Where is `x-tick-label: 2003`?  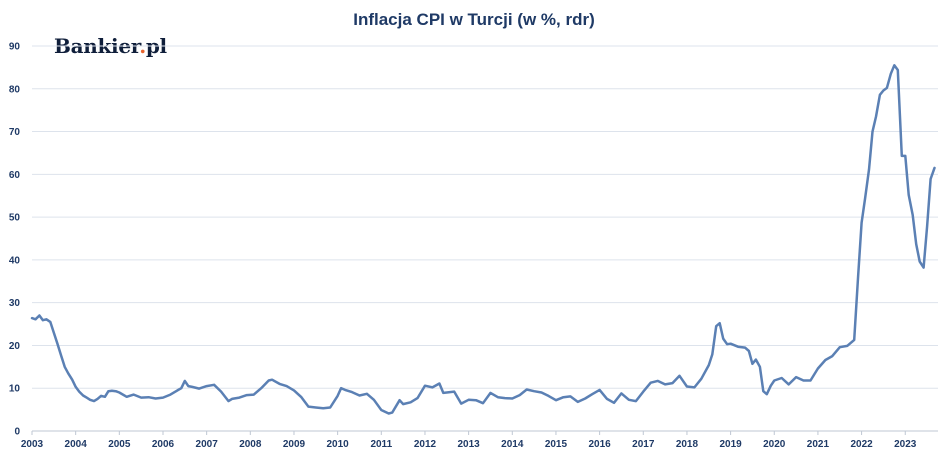
x-tick-label: 2003 is located at coordinates (32, 444).